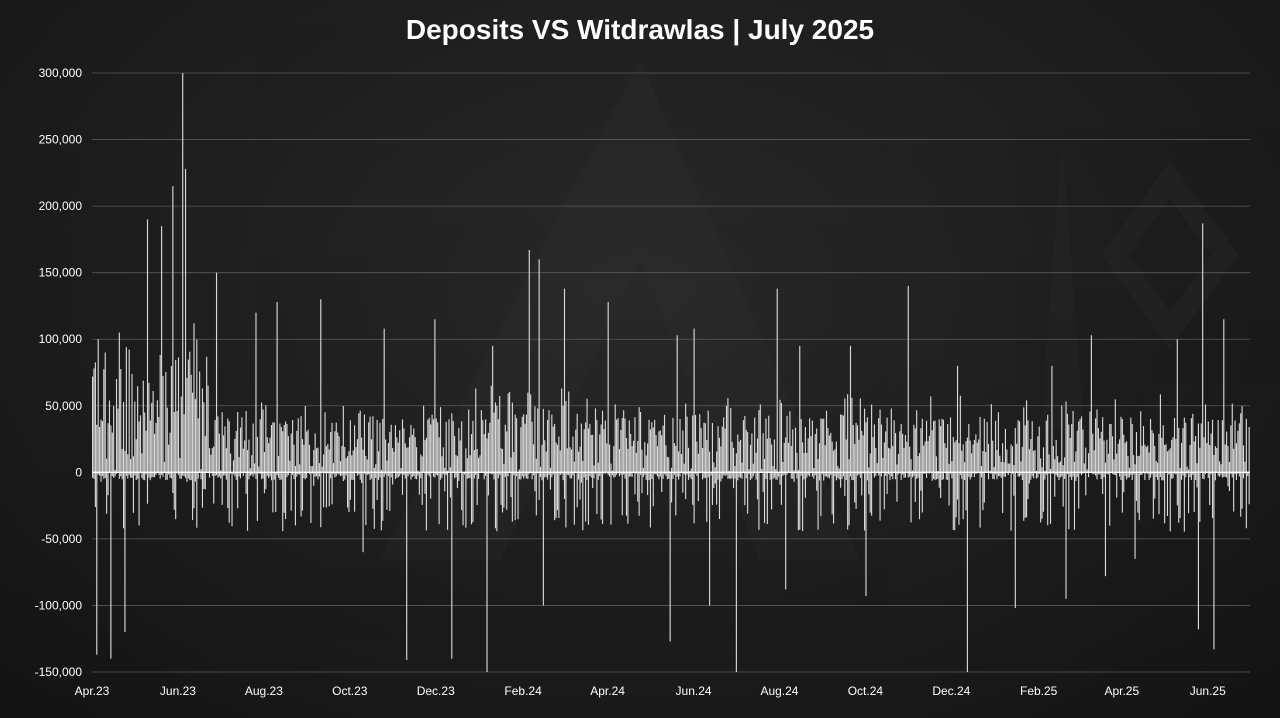 This screenshot has height=718, width=1280. I want to click on x-tick-label: Aug.23, so click(264, 691).